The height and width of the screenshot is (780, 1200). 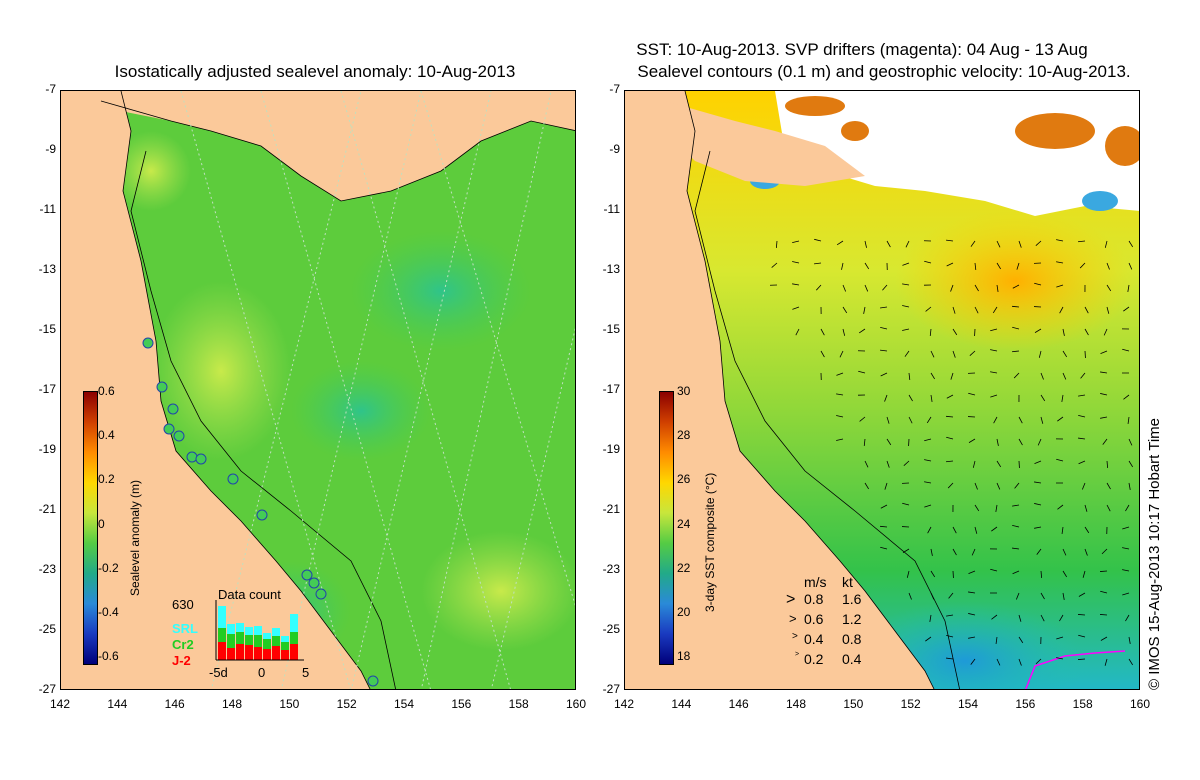 What do you see at coordinates (847, 582) in the screenshot?
I see `velocity-legend-header-kt: kt` at bounding box center [847, 582].